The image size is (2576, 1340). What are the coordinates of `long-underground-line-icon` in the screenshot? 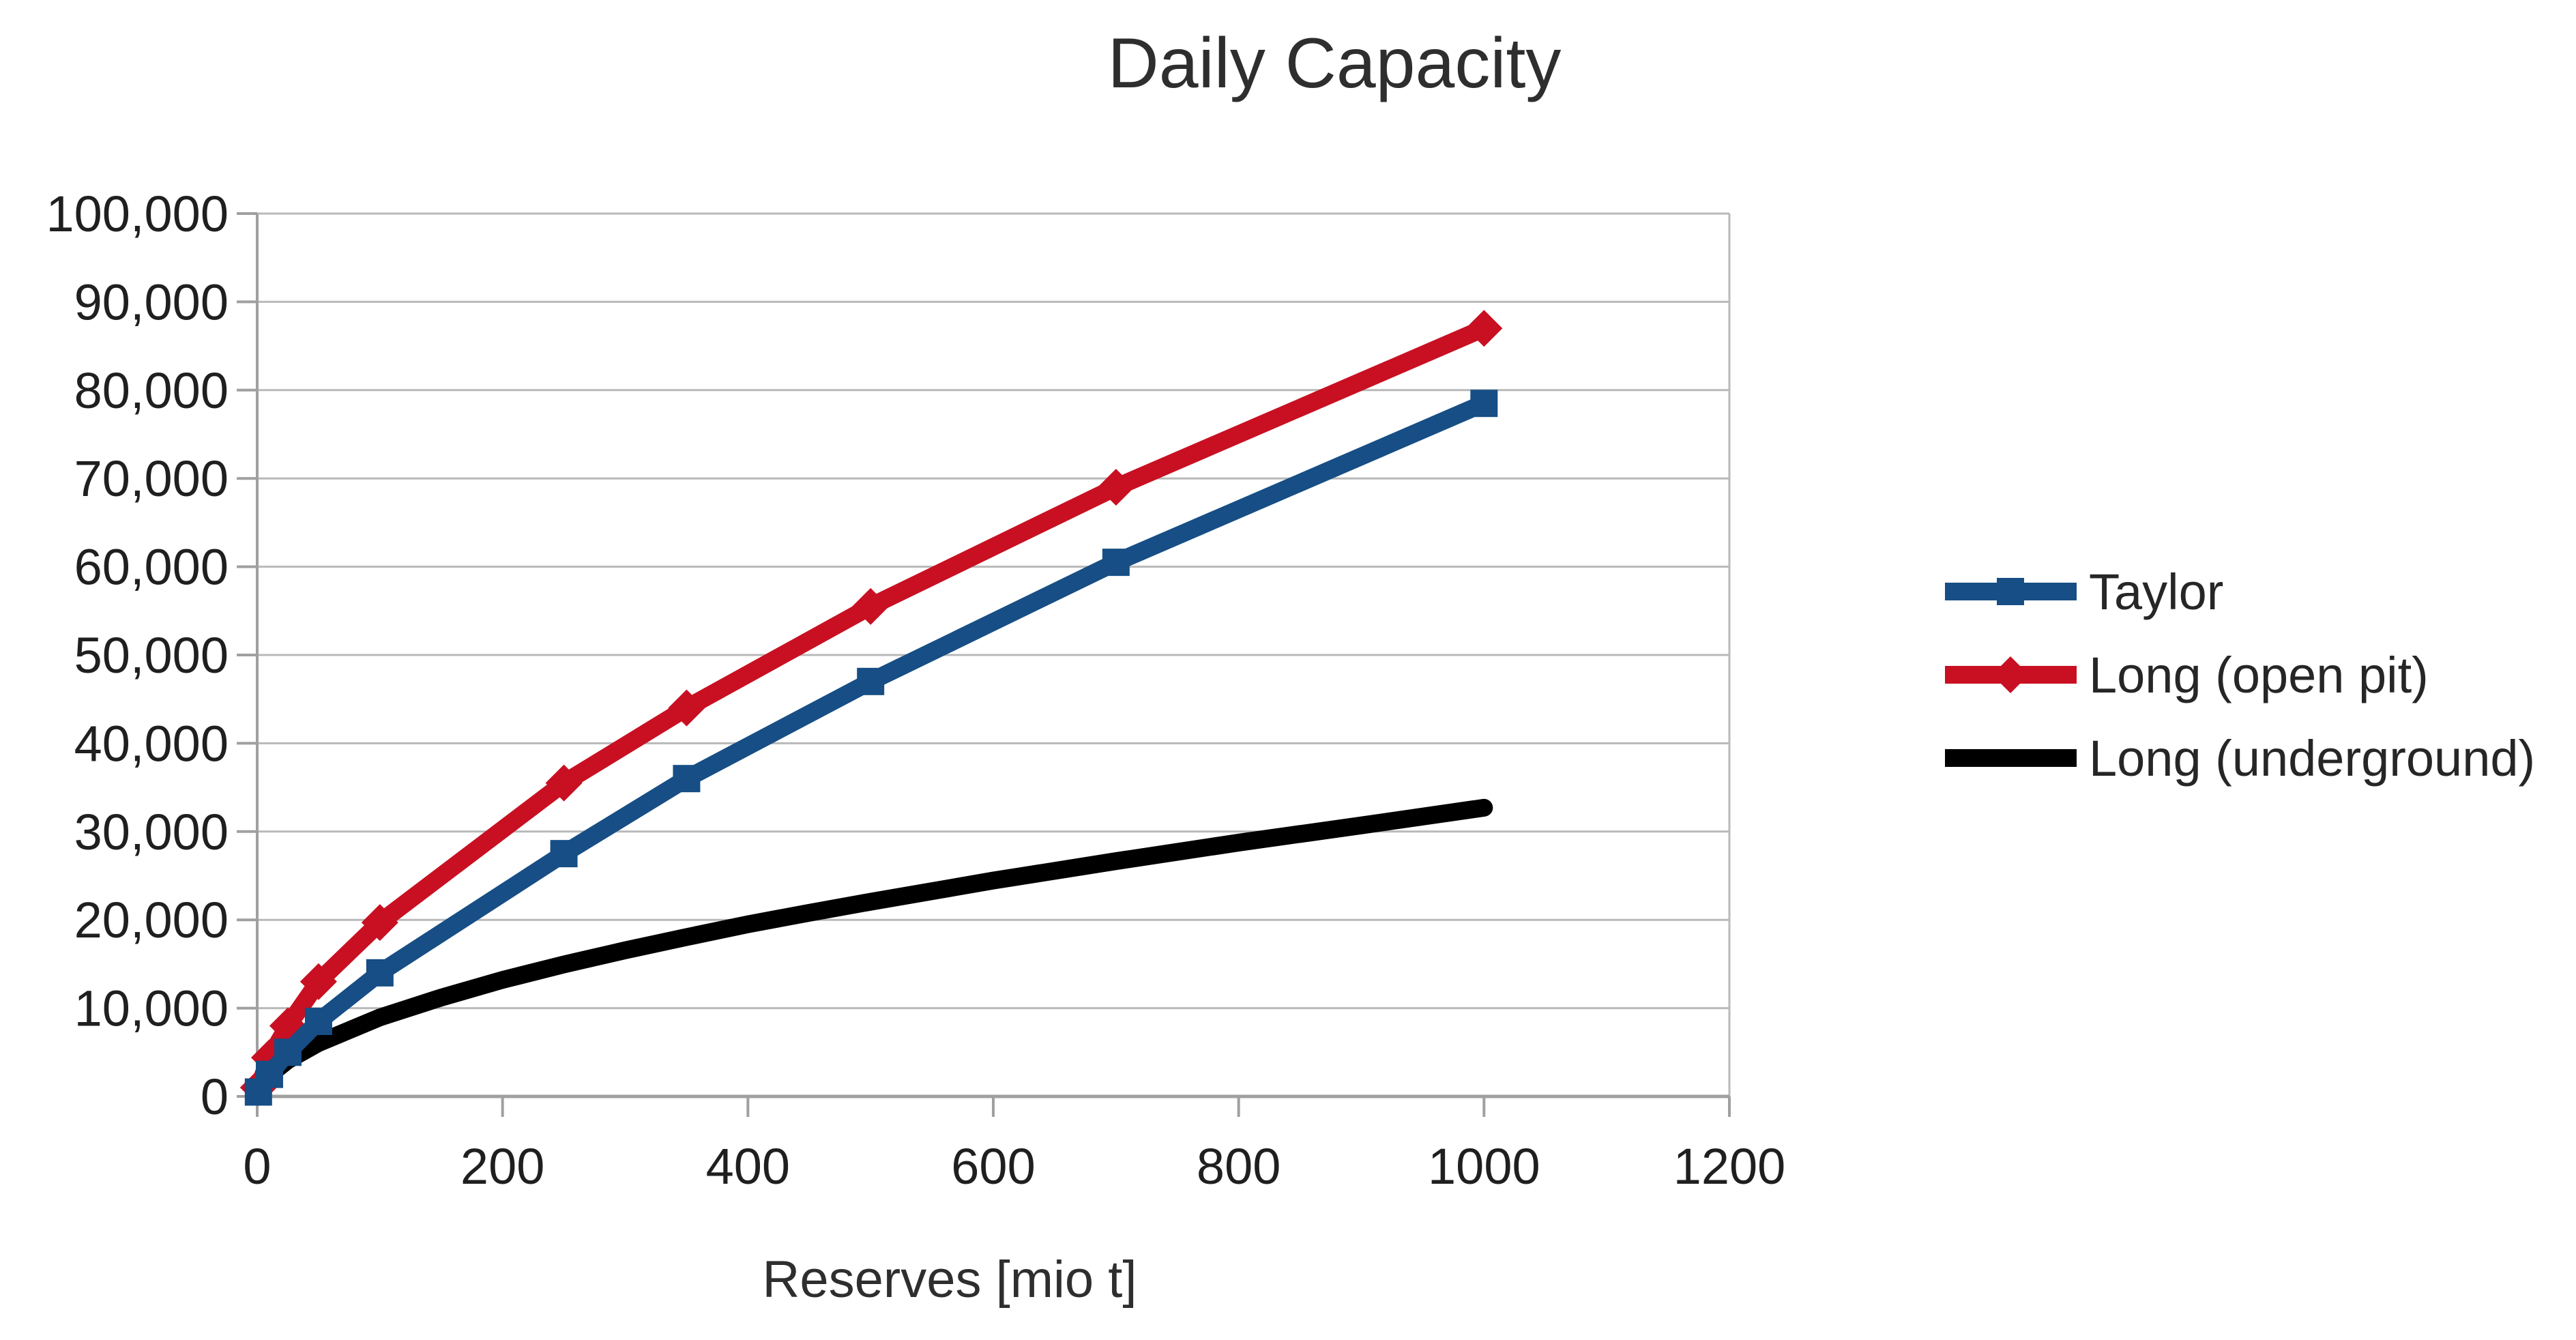 It's located at (2011, 758).